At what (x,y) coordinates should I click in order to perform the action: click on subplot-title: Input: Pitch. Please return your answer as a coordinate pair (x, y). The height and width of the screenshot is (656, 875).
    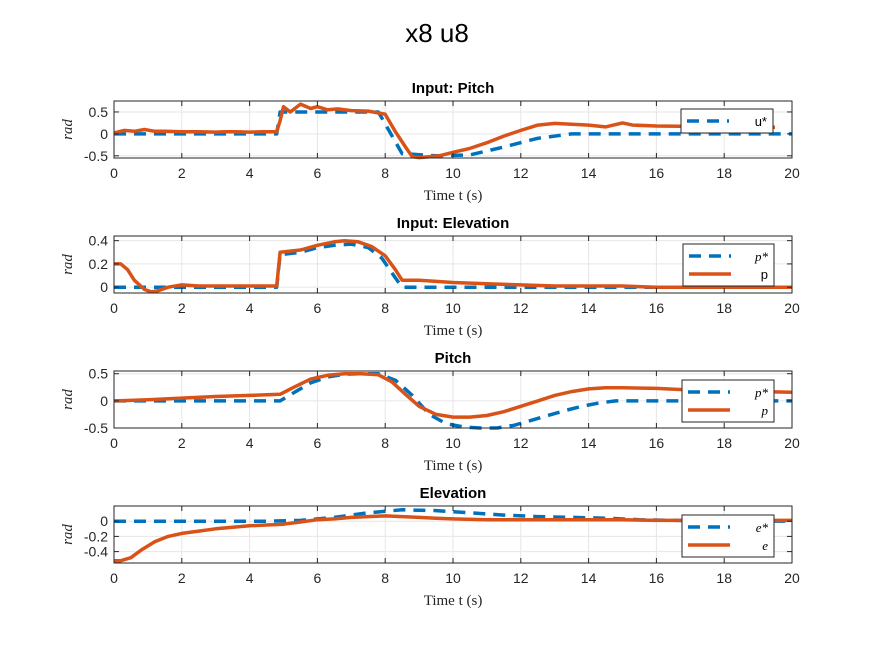
    Looking at the image, I should click on (453, 88).